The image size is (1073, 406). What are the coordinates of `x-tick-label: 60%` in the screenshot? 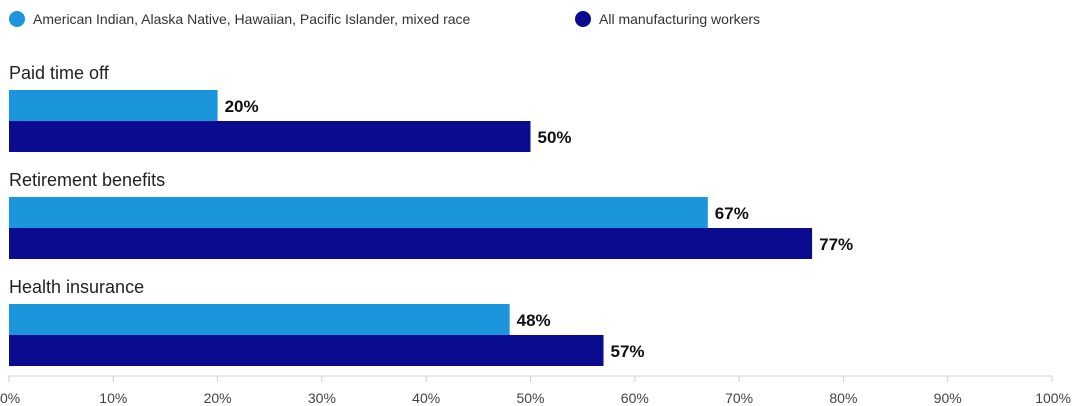 It's located at (635, 398).